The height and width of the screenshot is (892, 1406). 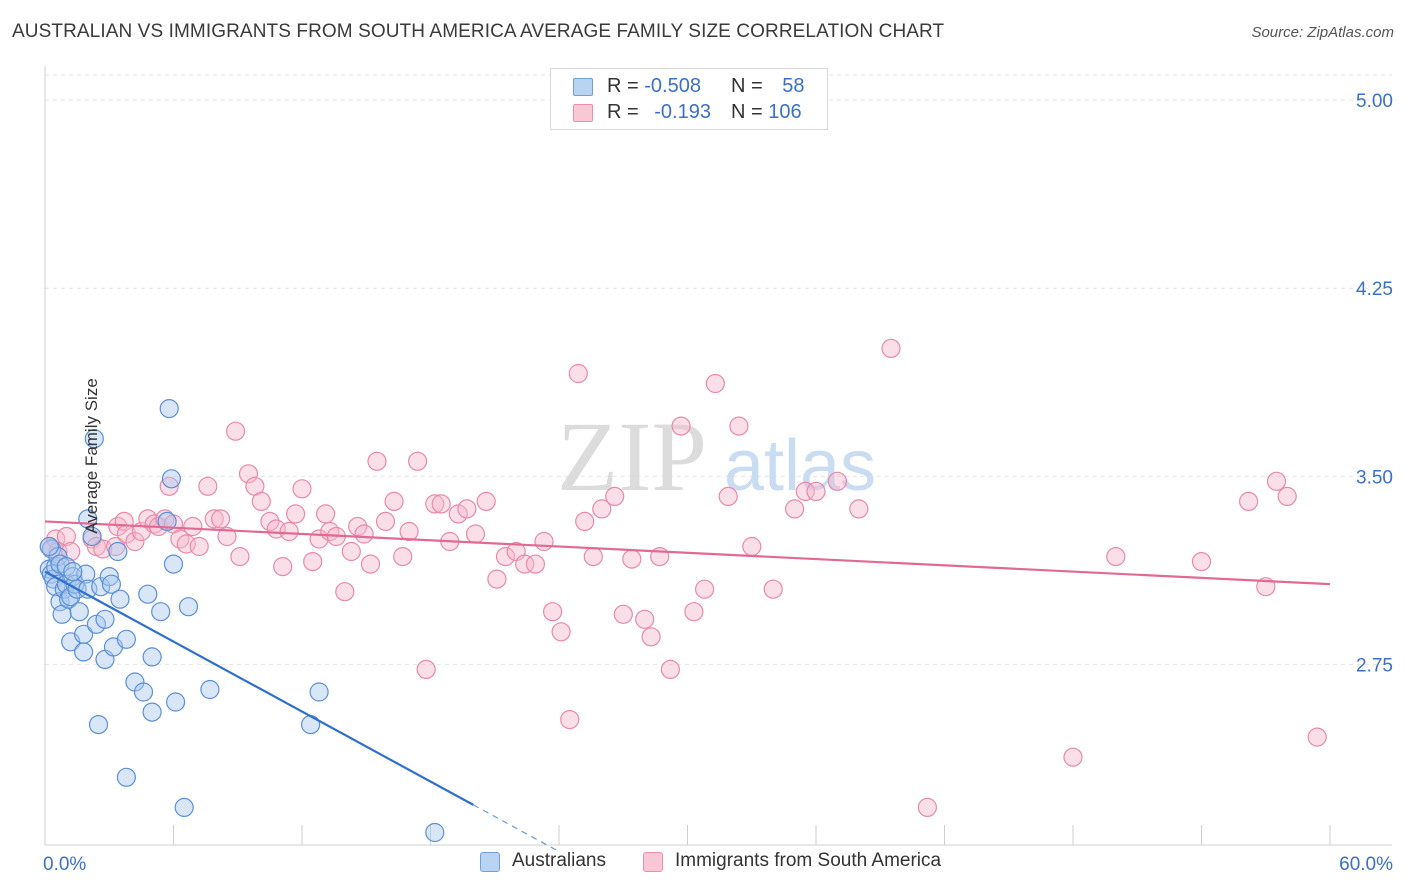 I want to click on legend-r-label: R =, so click(x=623, y=86).